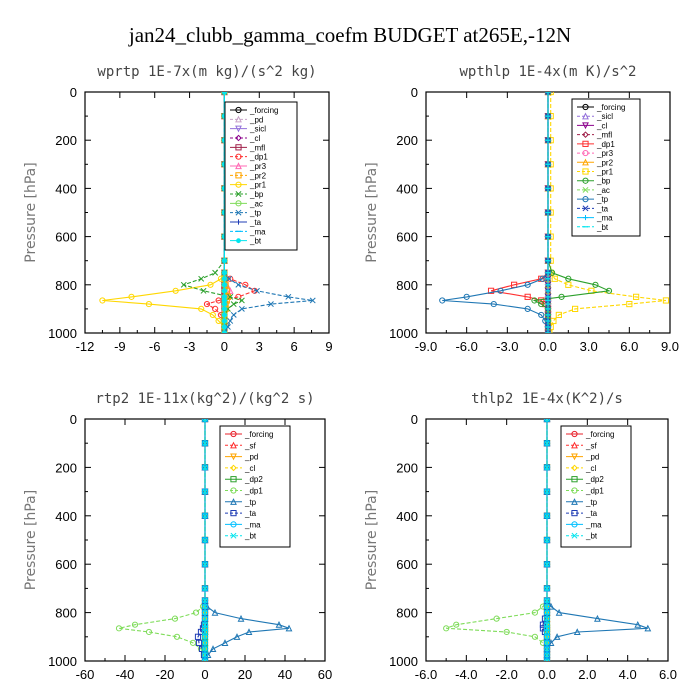  Describe the element at coordinates (604, 116) in the screenshot. I see `legend-label: _sicl` at that location.